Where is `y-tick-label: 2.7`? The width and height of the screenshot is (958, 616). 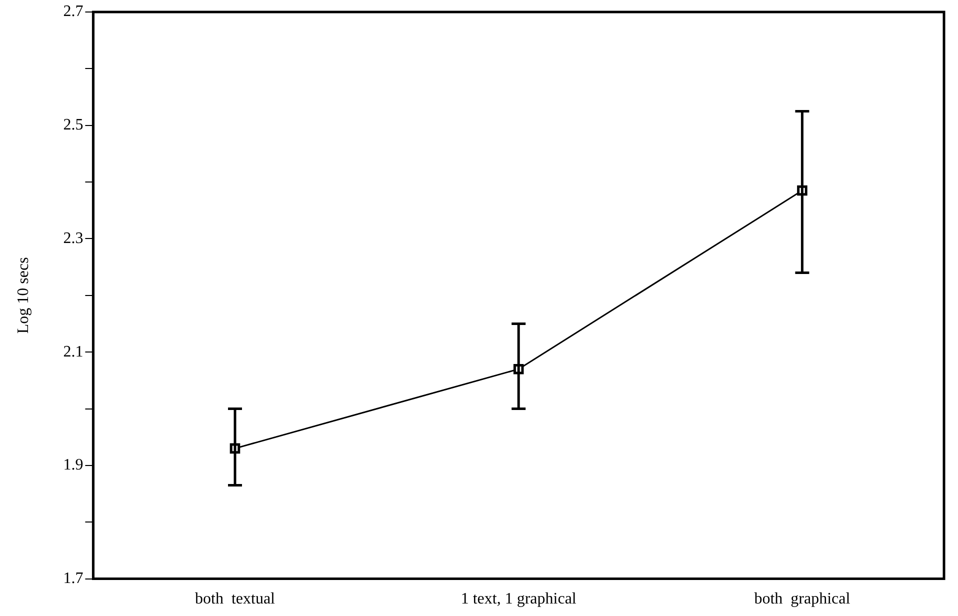
y-tick-label: 2.7 is located at coordinates (73, 11).